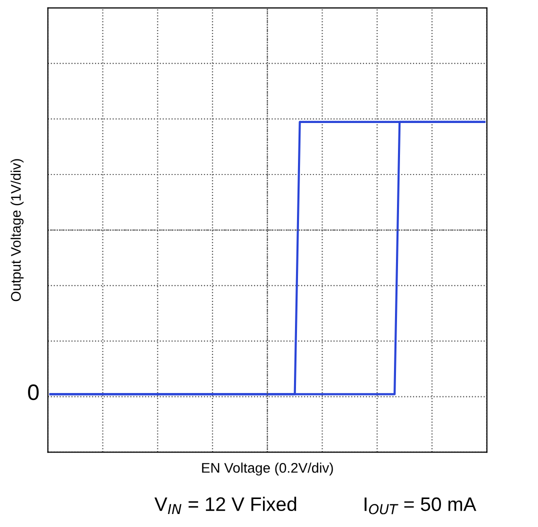 The image size is (538, 527). What do you see at coordinates (225, 505) in the screenshot?
I see `text: V$_{IN}$ = 12 V Fixed` at bounding box center [225, 505].